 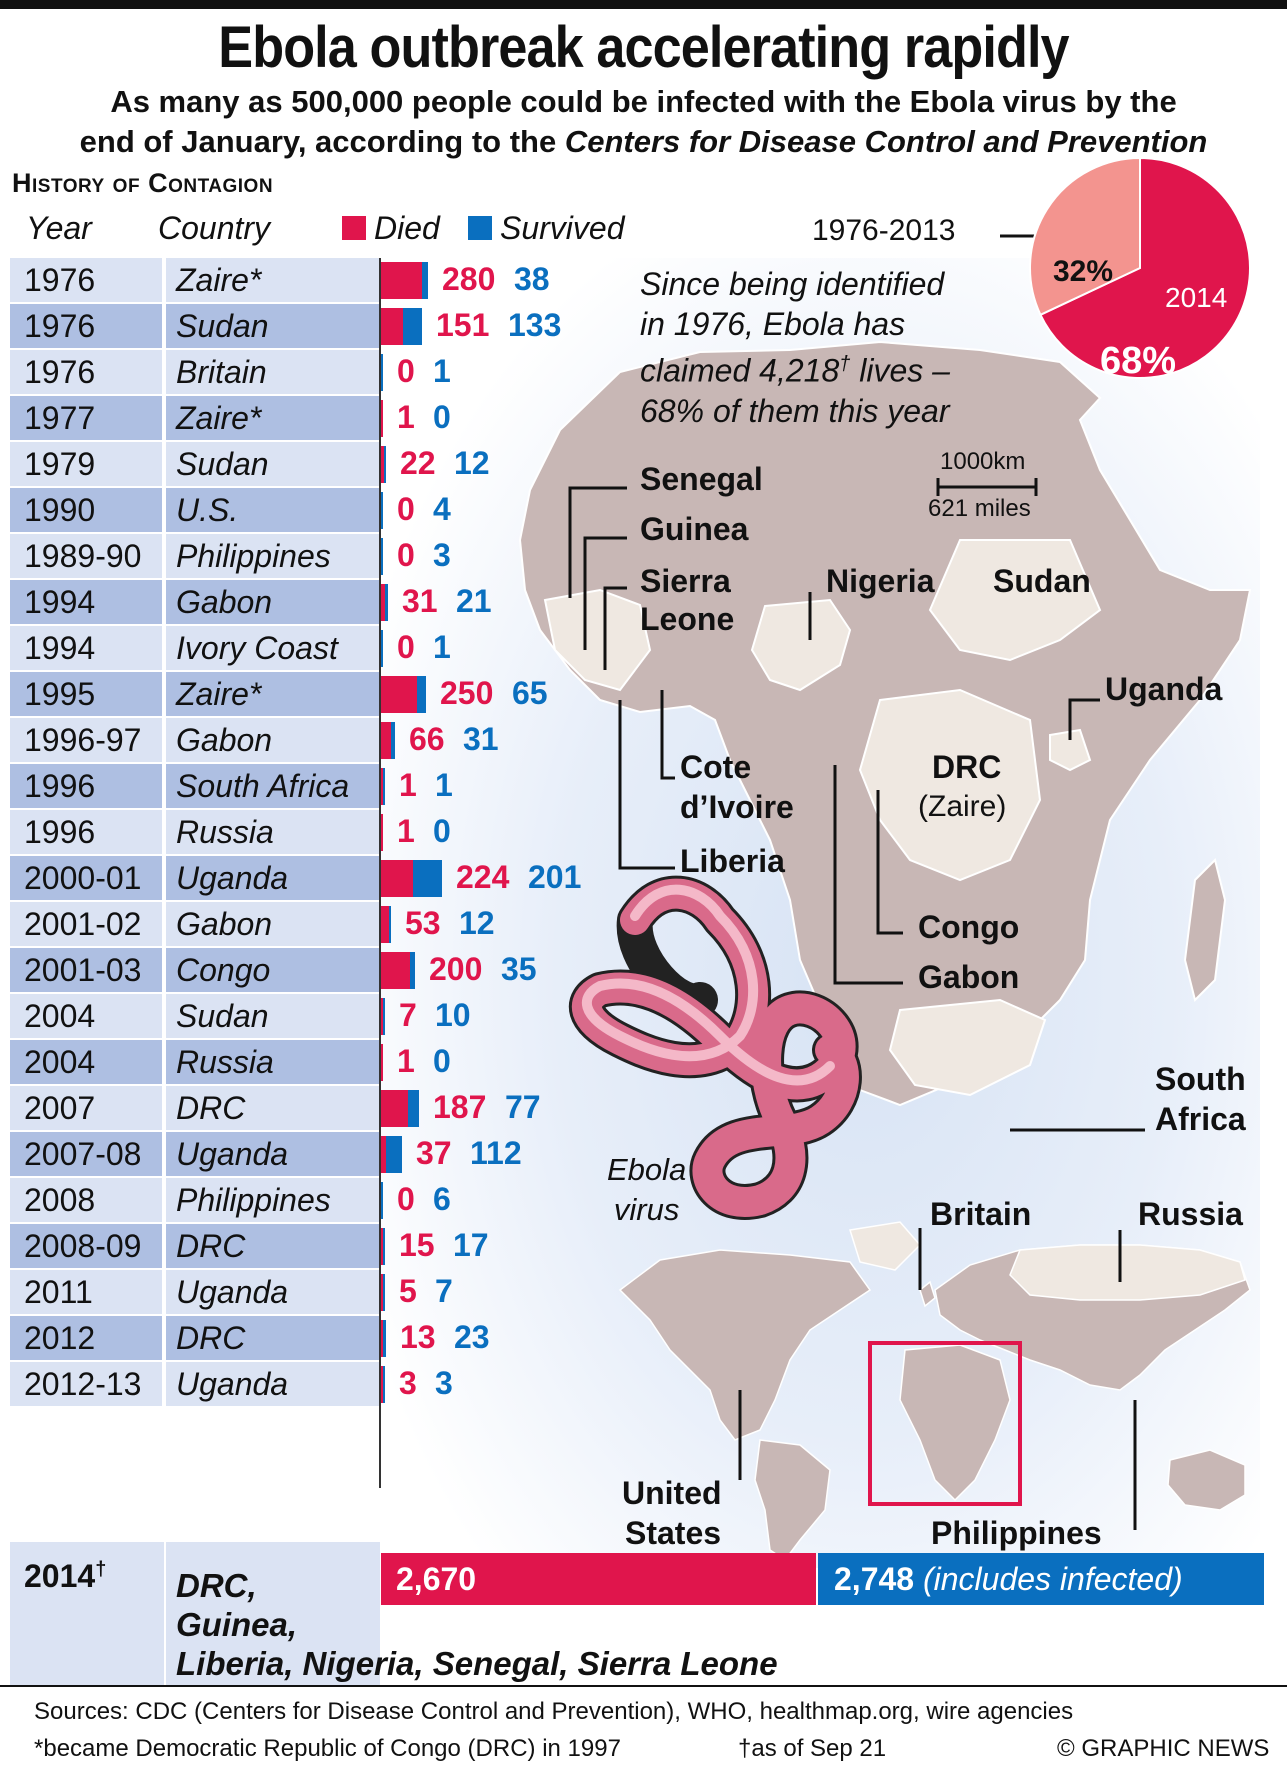 I want to click on table-row: 1977 Zaire*, so click(x=195, y=418).